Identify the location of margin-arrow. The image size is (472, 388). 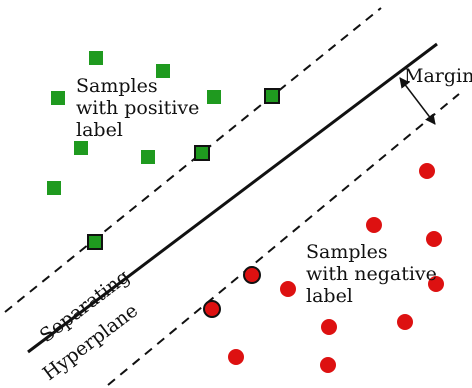
(417, 101).